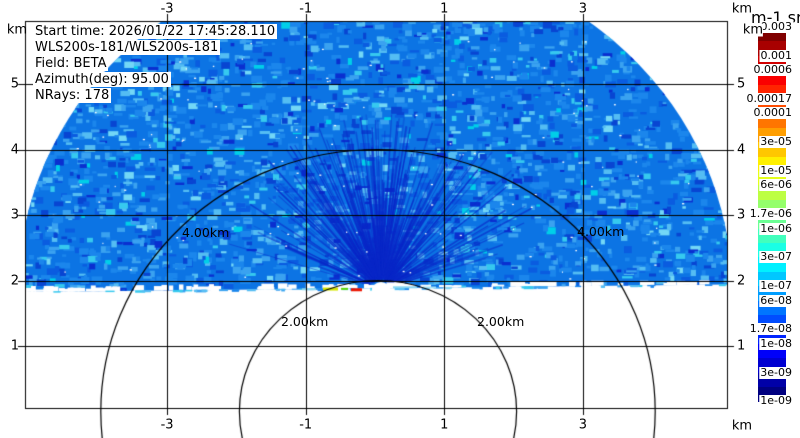  What do you see at coordinates (71, 63) in the screenshot?
I see `field-label: Field: BETA` at bounding box center [71, 63].